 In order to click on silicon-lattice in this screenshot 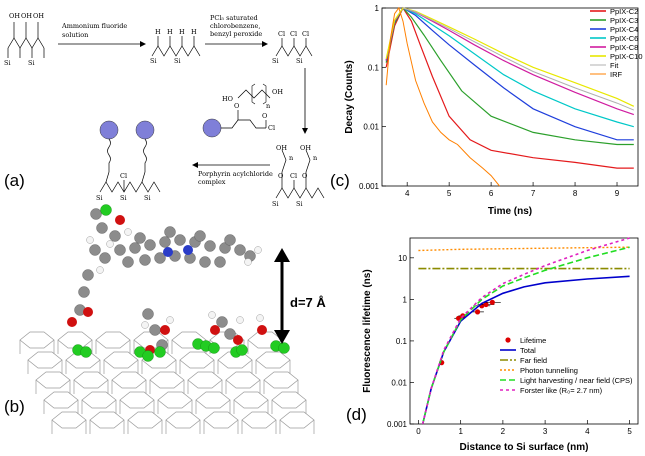, I will do `click(167, 382)`.